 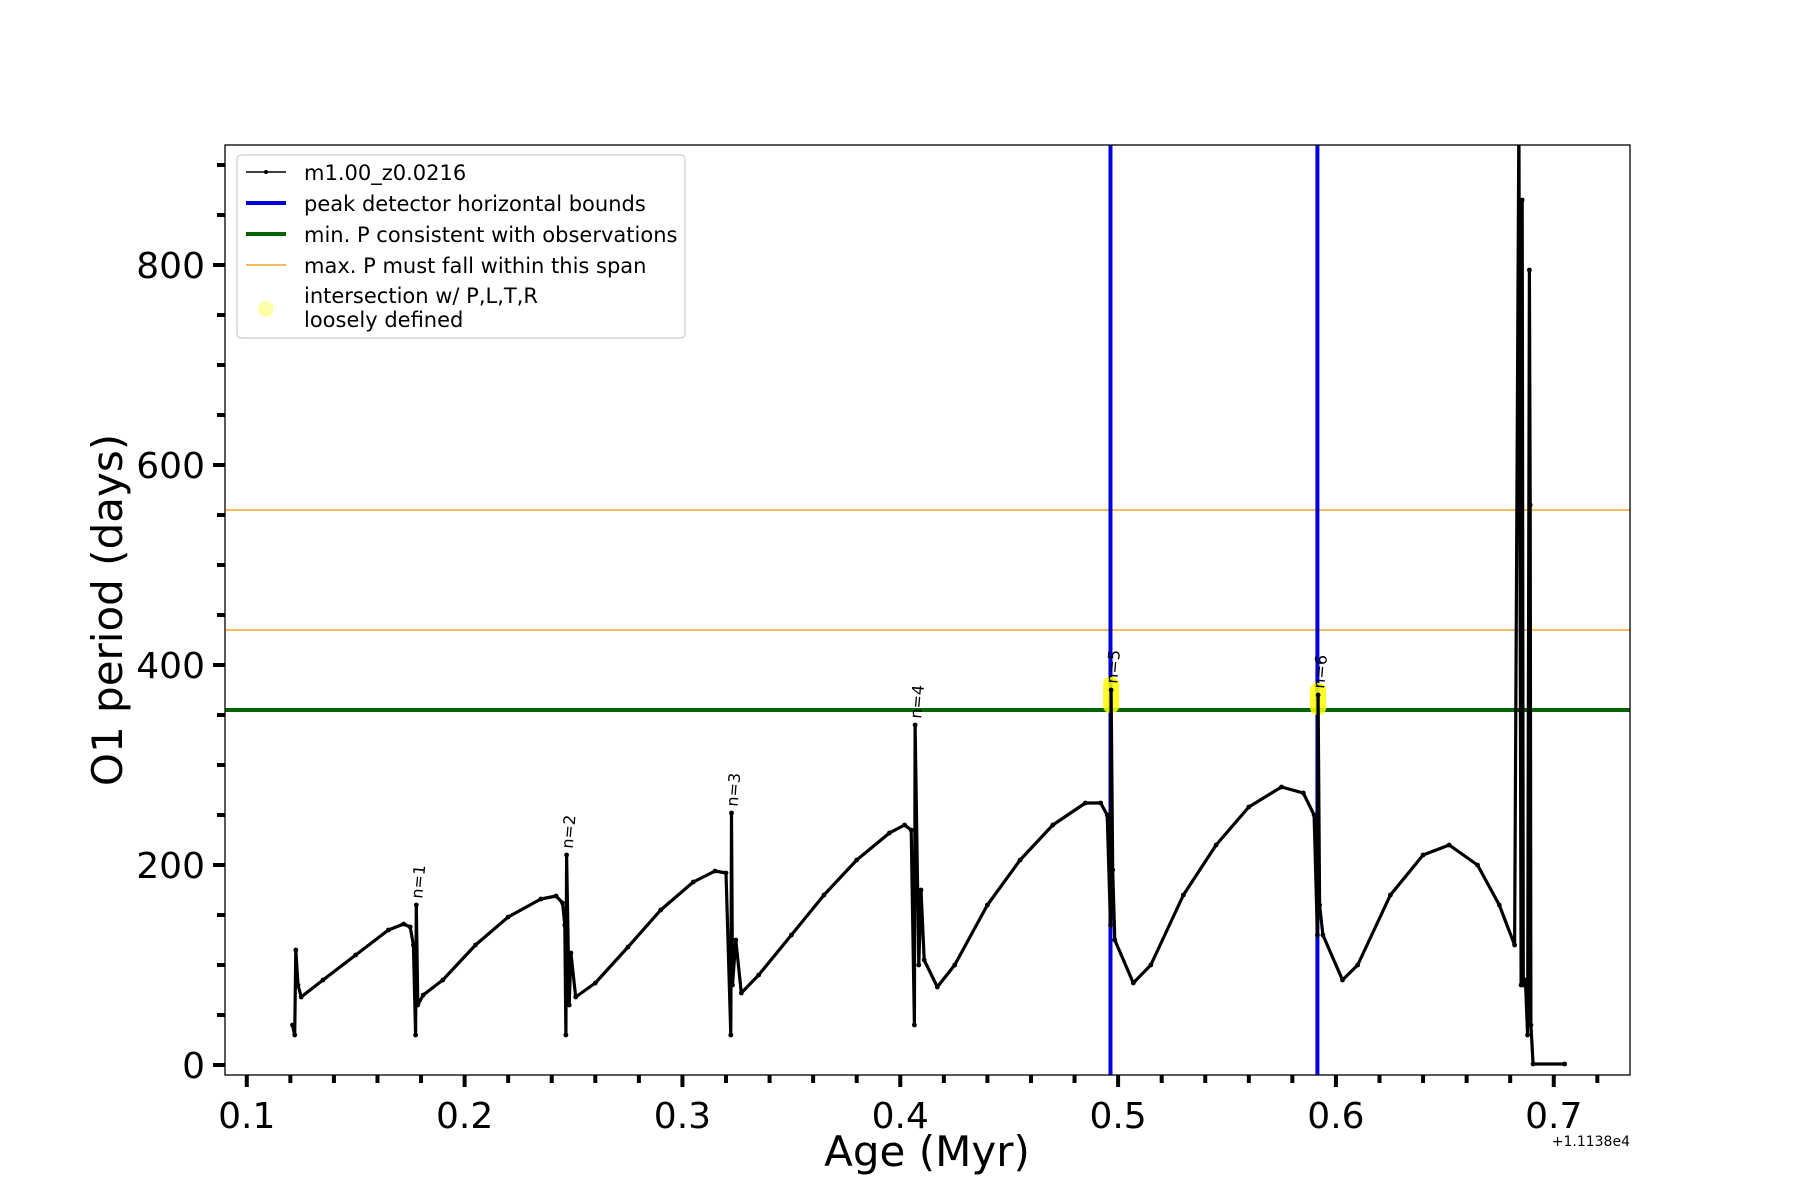 What do you see at coordinates (1117, 1116) in the screenshot?
I see `x-tick-label-5: 0.5` at bounding box center [1117, 1116].